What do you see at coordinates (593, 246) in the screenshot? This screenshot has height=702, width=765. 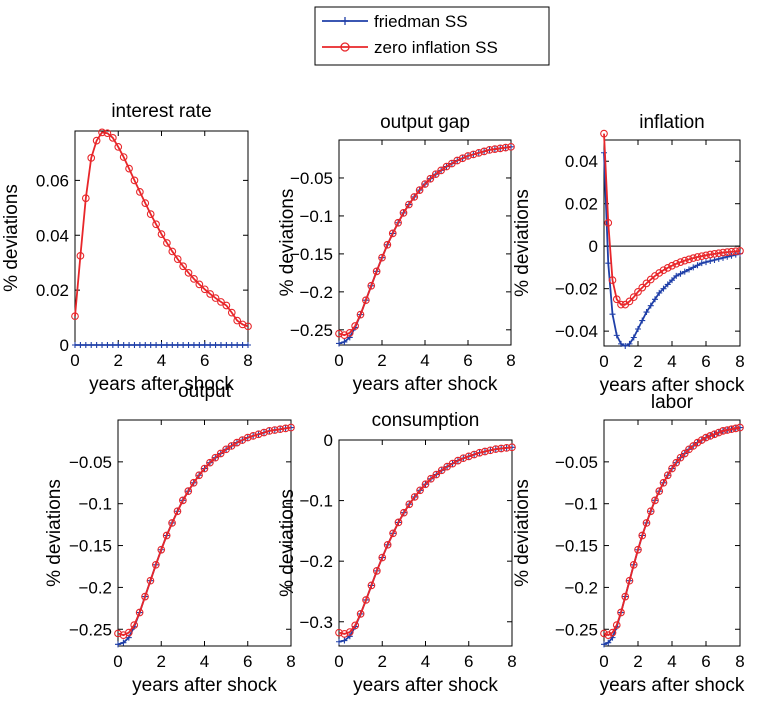 I see `y-tick-label: 0` at bounding box center [593, 246].